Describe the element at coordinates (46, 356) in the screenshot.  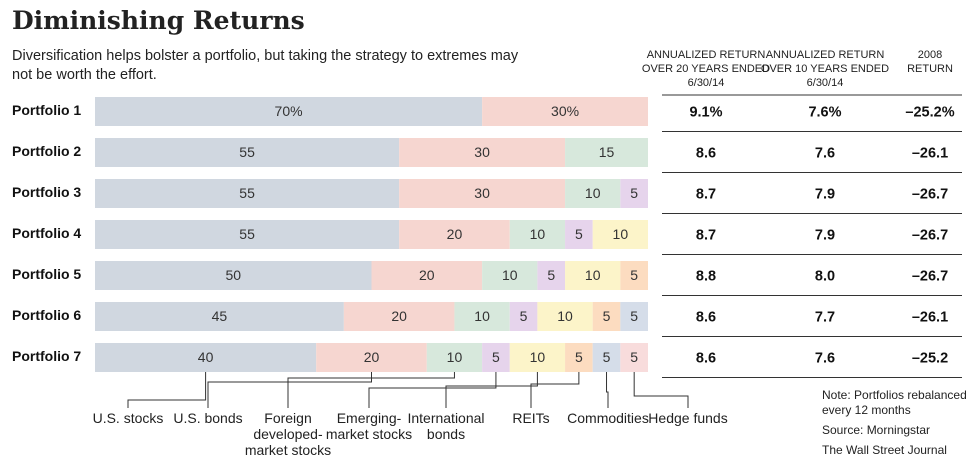
I see `row-label: Portfolio 7` at that location.